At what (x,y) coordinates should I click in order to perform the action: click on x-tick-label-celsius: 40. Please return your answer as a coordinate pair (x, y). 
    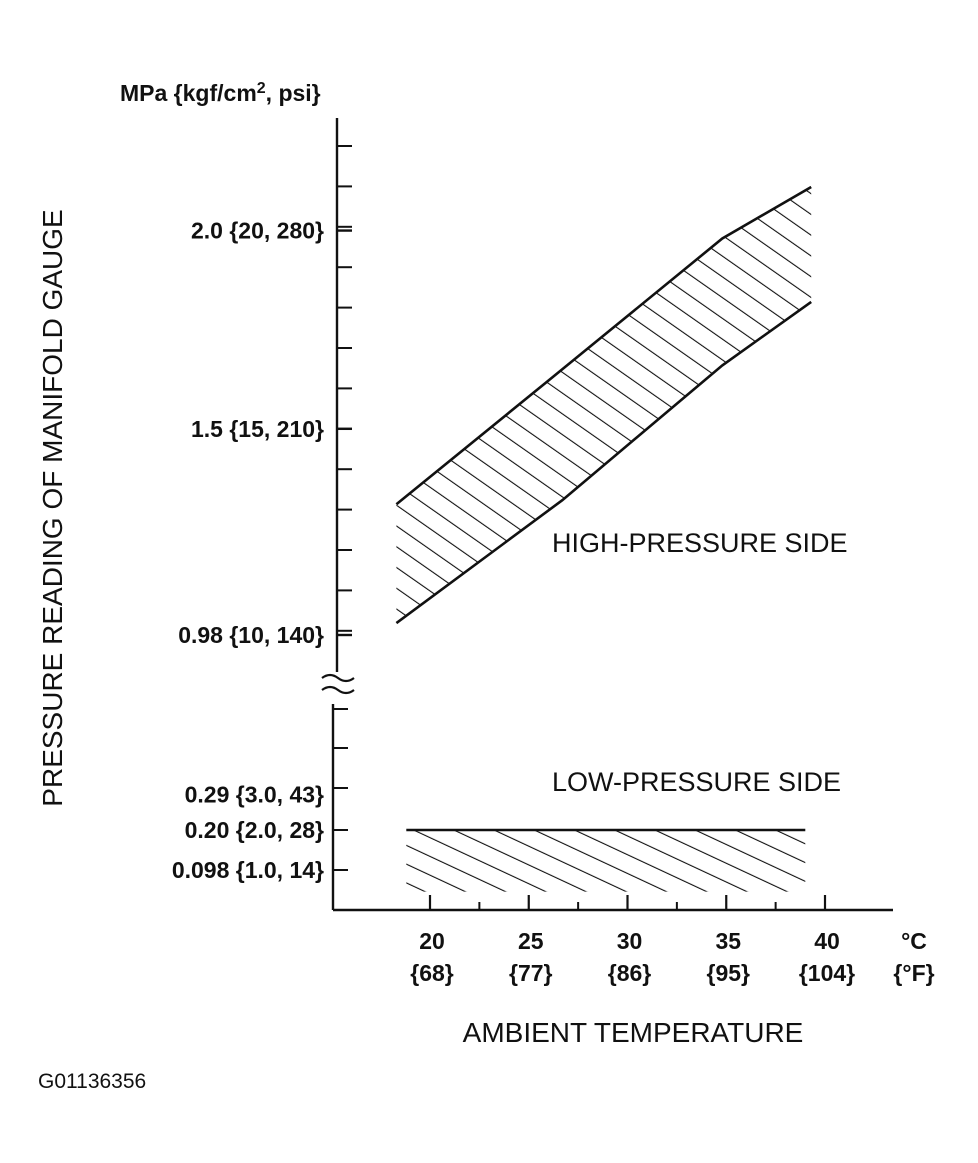
    Looking at the image, I should click on (827, 941).